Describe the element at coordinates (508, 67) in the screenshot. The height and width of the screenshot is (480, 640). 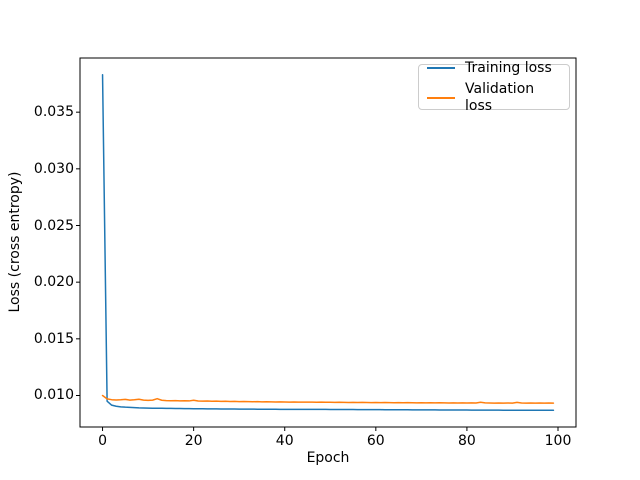
I see `legend-label-training-loss: Training loss` at that location.